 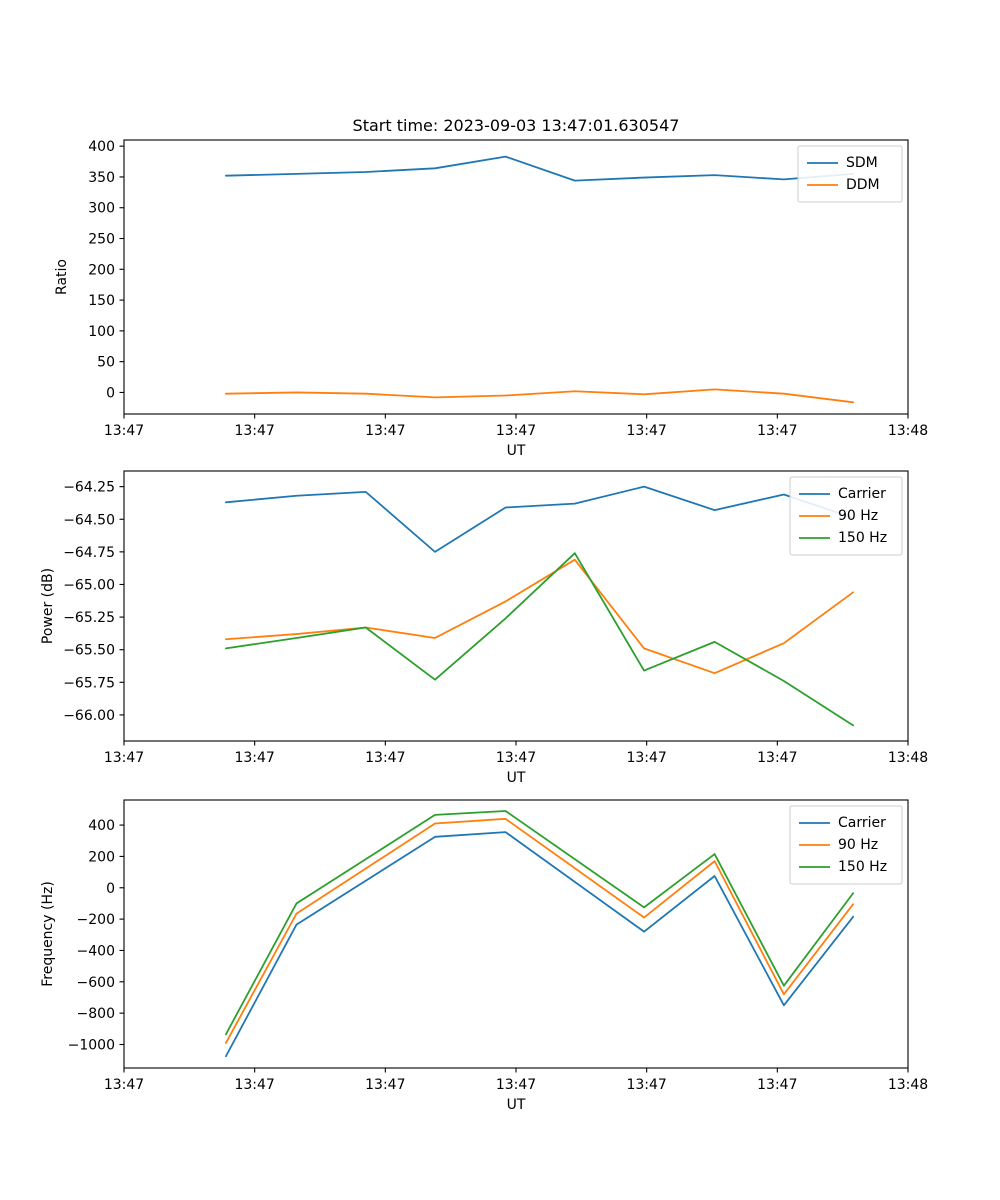 I want to click on panel-ratio-ytick-label: 200, so click(x=101, y=270).